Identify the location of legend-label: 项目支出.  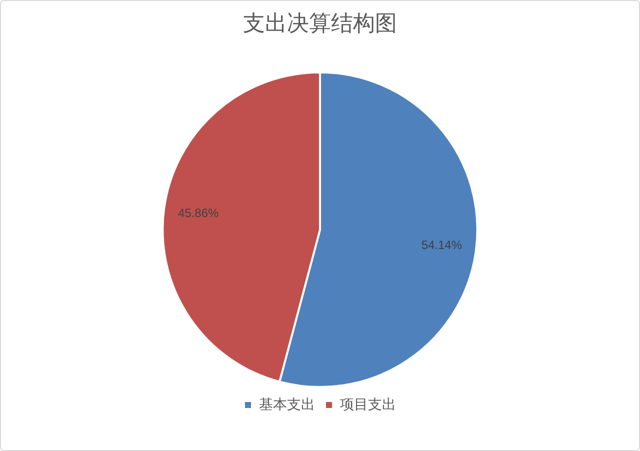
(368, 404).